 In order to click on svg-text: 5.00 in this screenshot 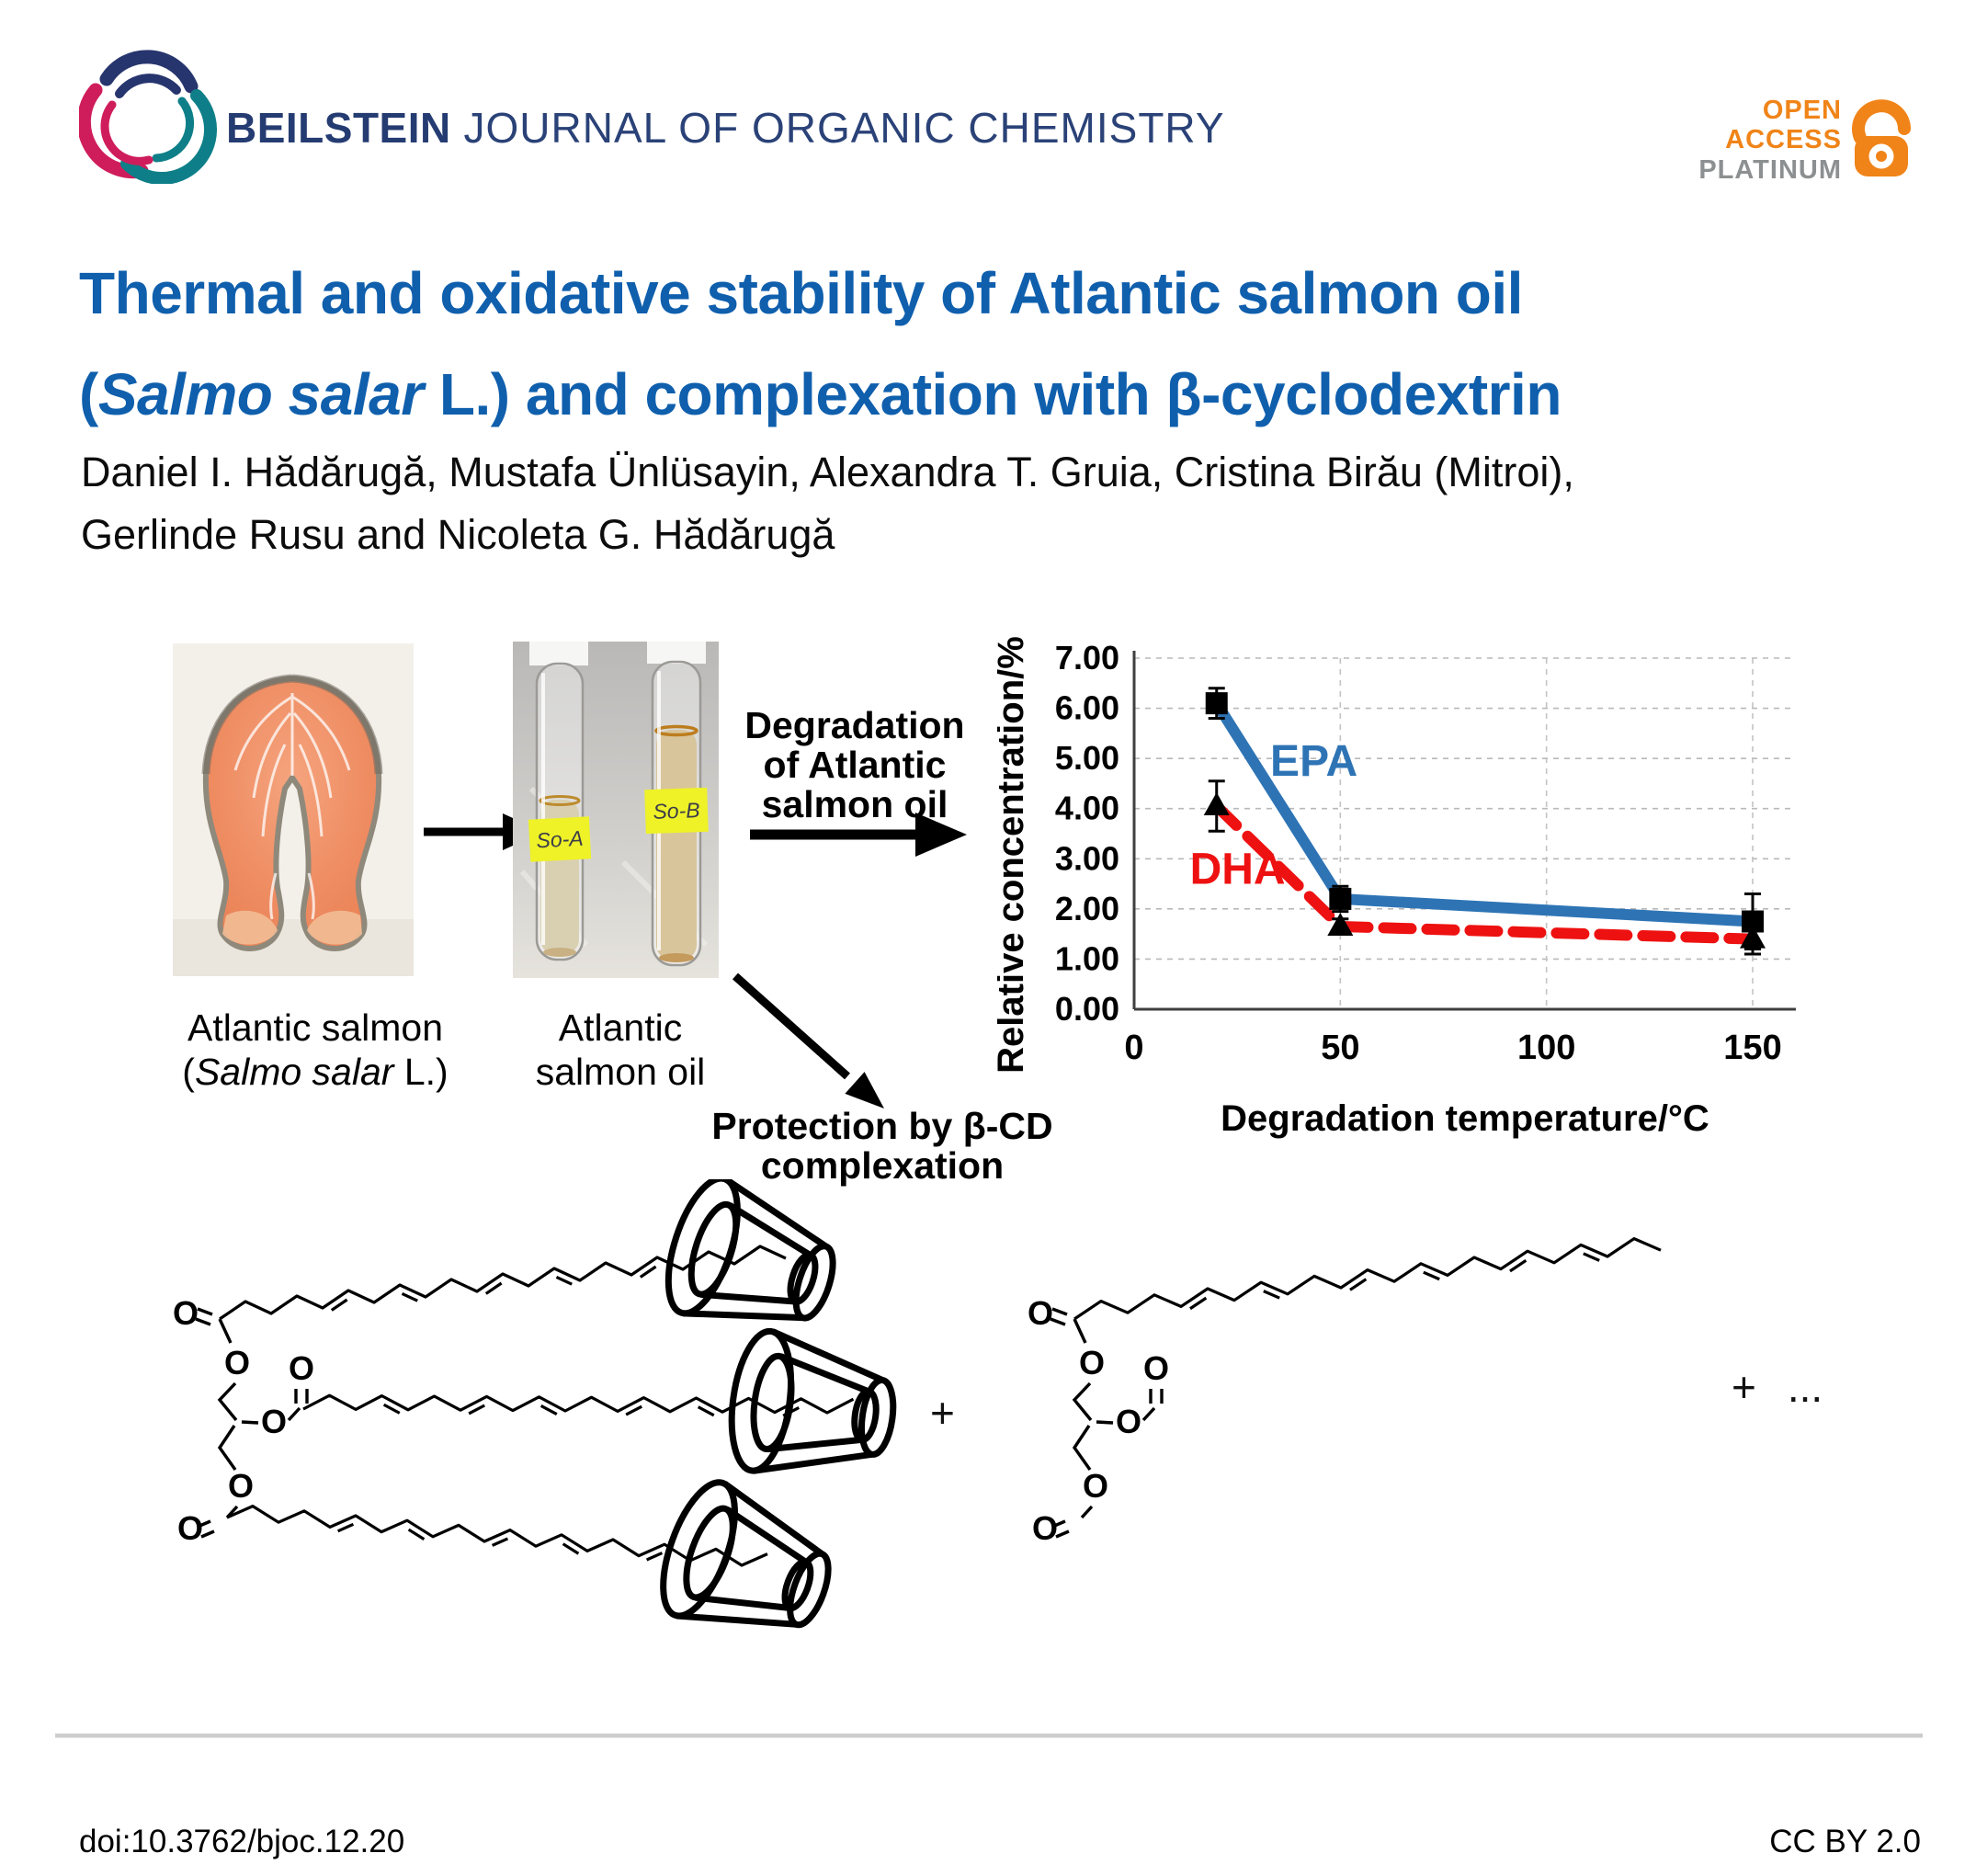, I will do `click(1087, 758)`.